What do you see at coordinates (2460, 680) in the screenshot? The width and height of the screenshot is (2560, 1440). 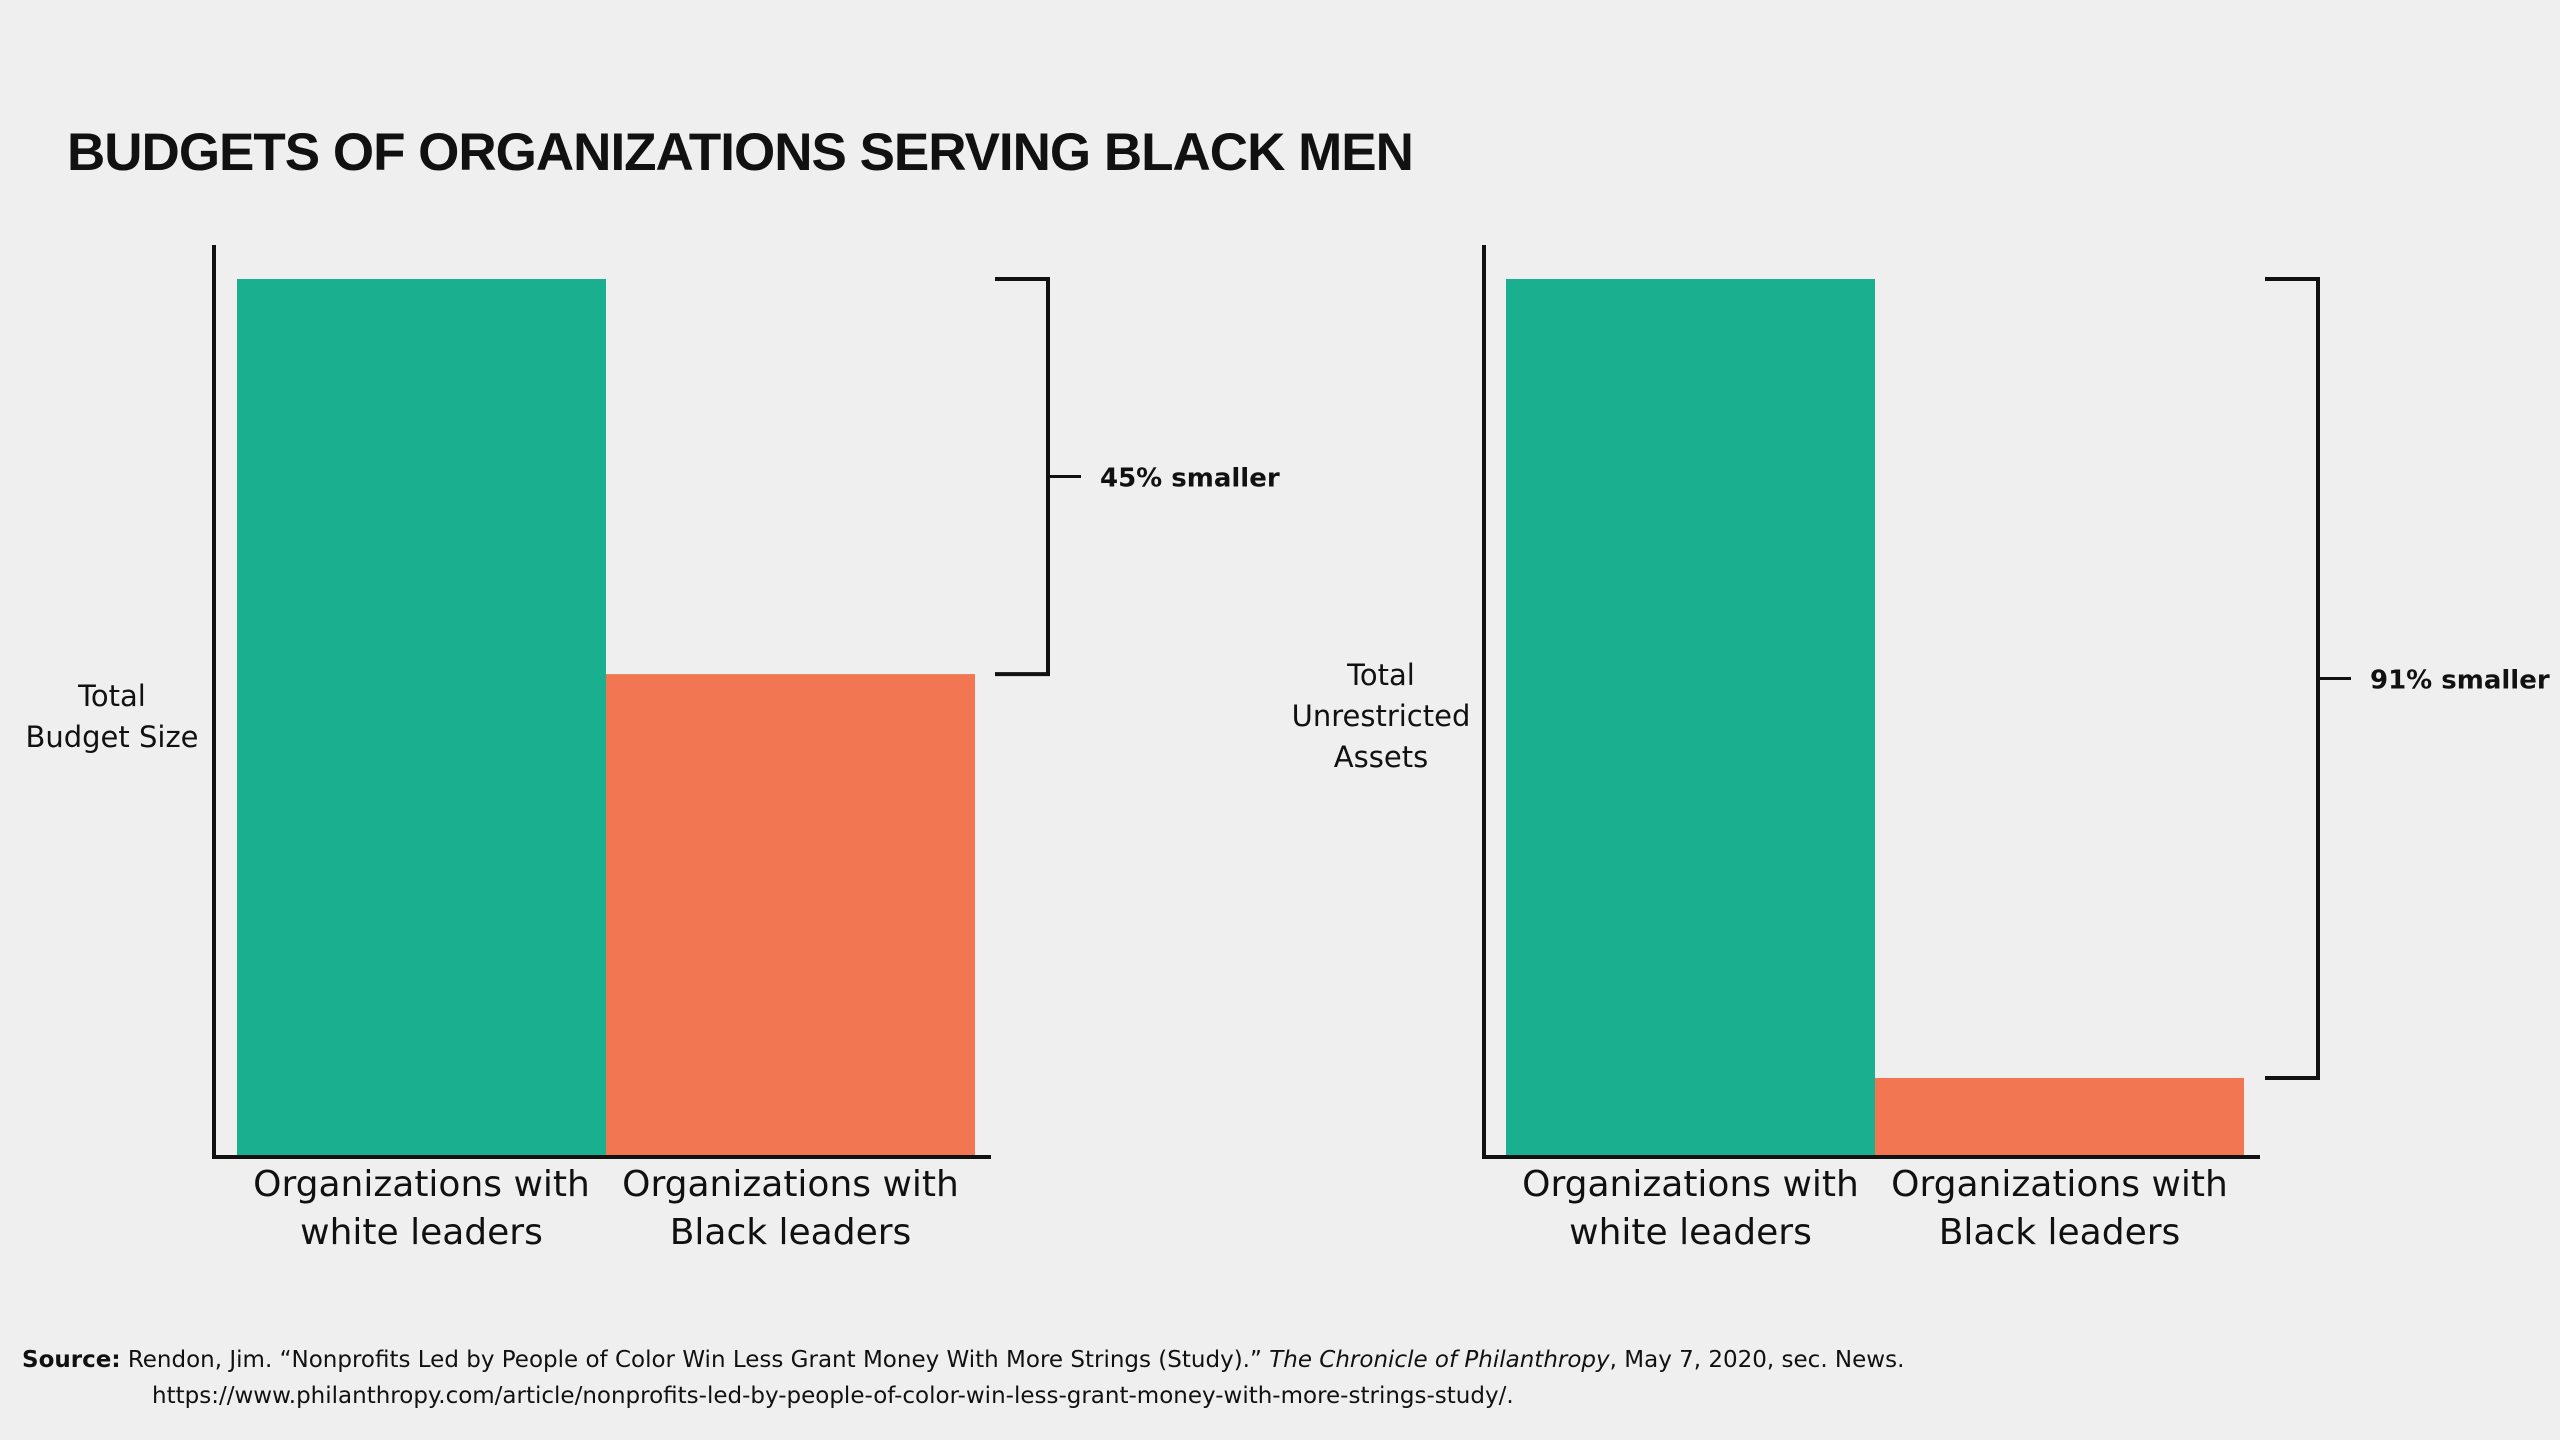 I see `difference-annotation: 91% smaller` at bounding box center [2460, 680].